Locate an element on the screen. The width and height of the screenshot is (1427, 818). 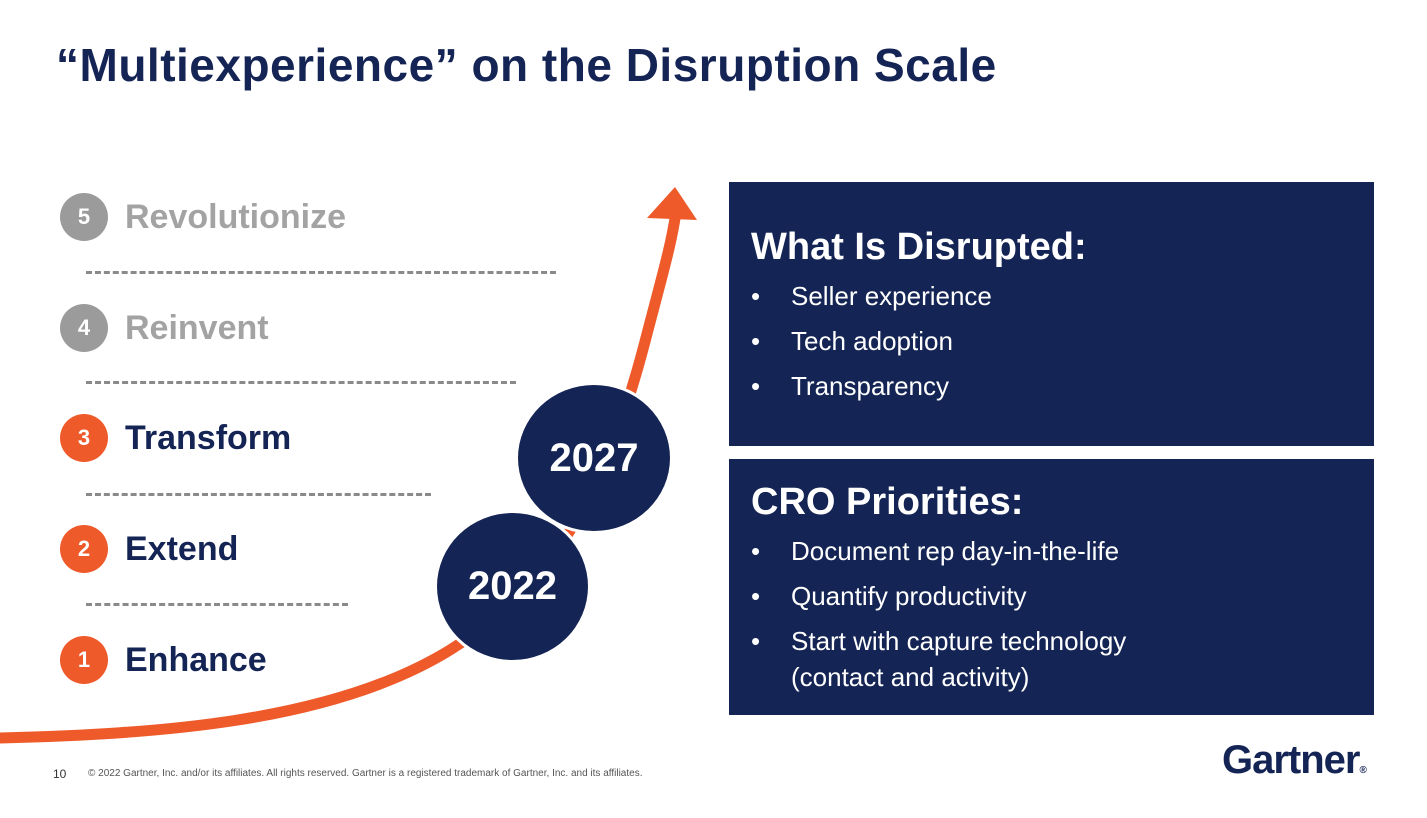
level-4-reinvent: 4 Reinvent is located at coordinates (164, 328).